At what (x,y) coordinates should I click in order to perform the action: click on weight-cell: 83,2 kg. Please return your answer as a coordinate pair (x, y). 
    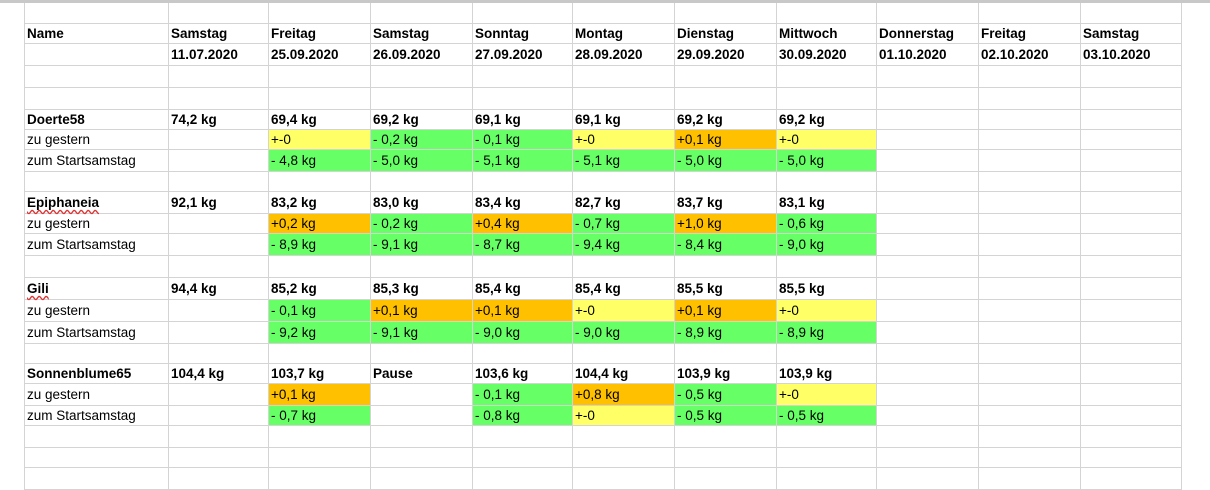
    Looking at the image, I should click on (294, 202).